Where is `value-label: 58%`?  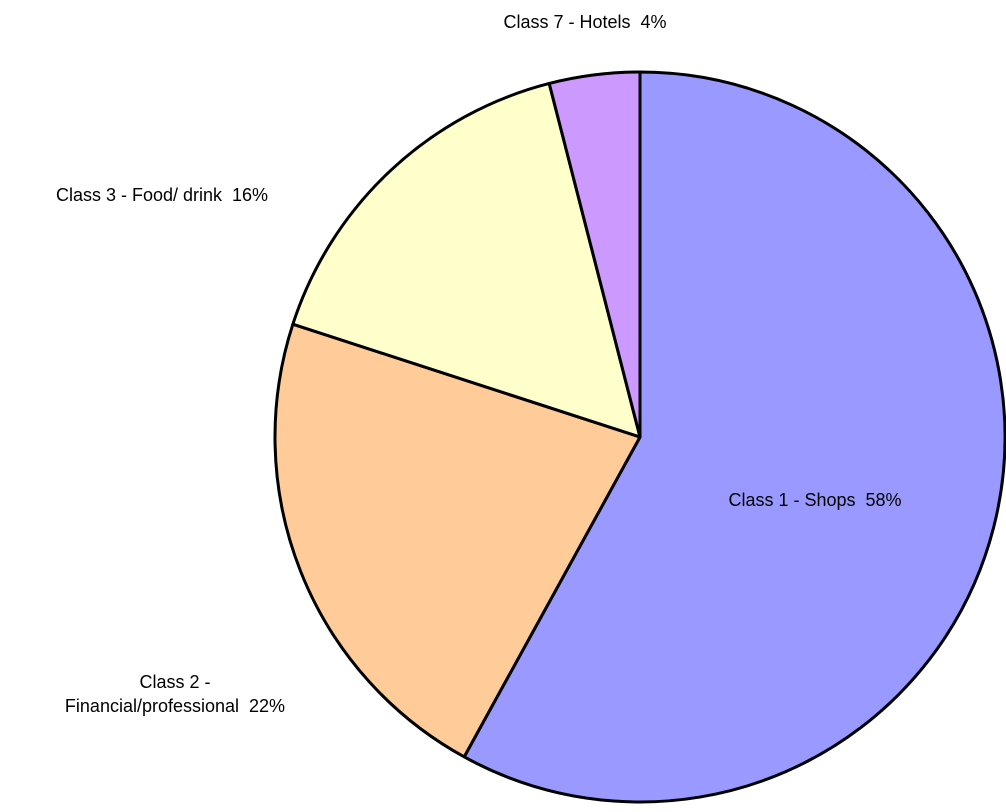
value-label: 58% is located at coordinates (883, 500).